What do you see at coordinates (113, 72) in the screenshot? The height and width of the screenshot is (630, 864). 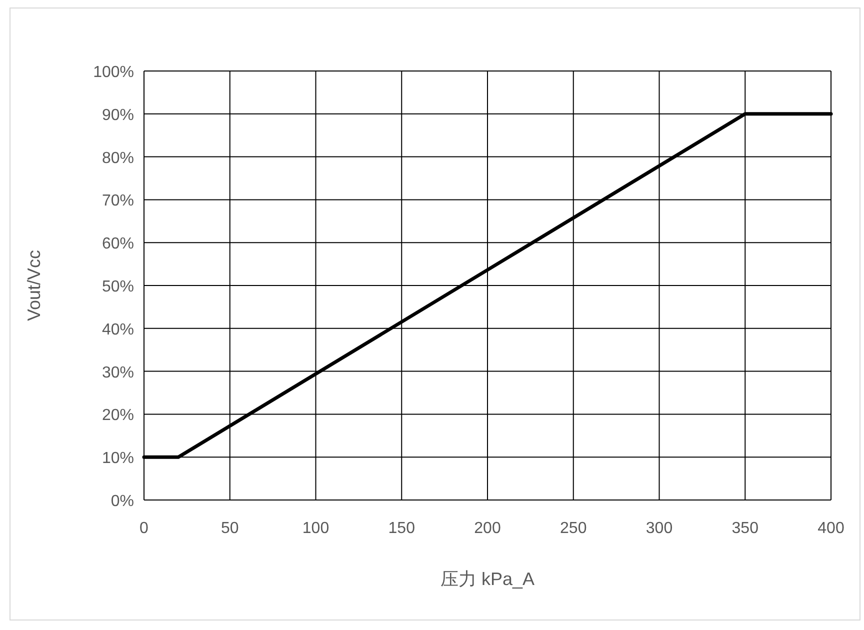 I see `y-tick-label: 100%` at bounding box center [113, 72].